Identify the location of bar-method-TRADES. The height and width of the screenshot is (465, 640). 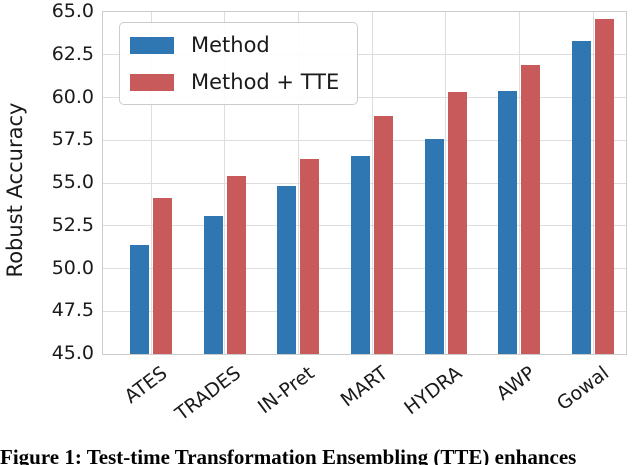
(213, 284).